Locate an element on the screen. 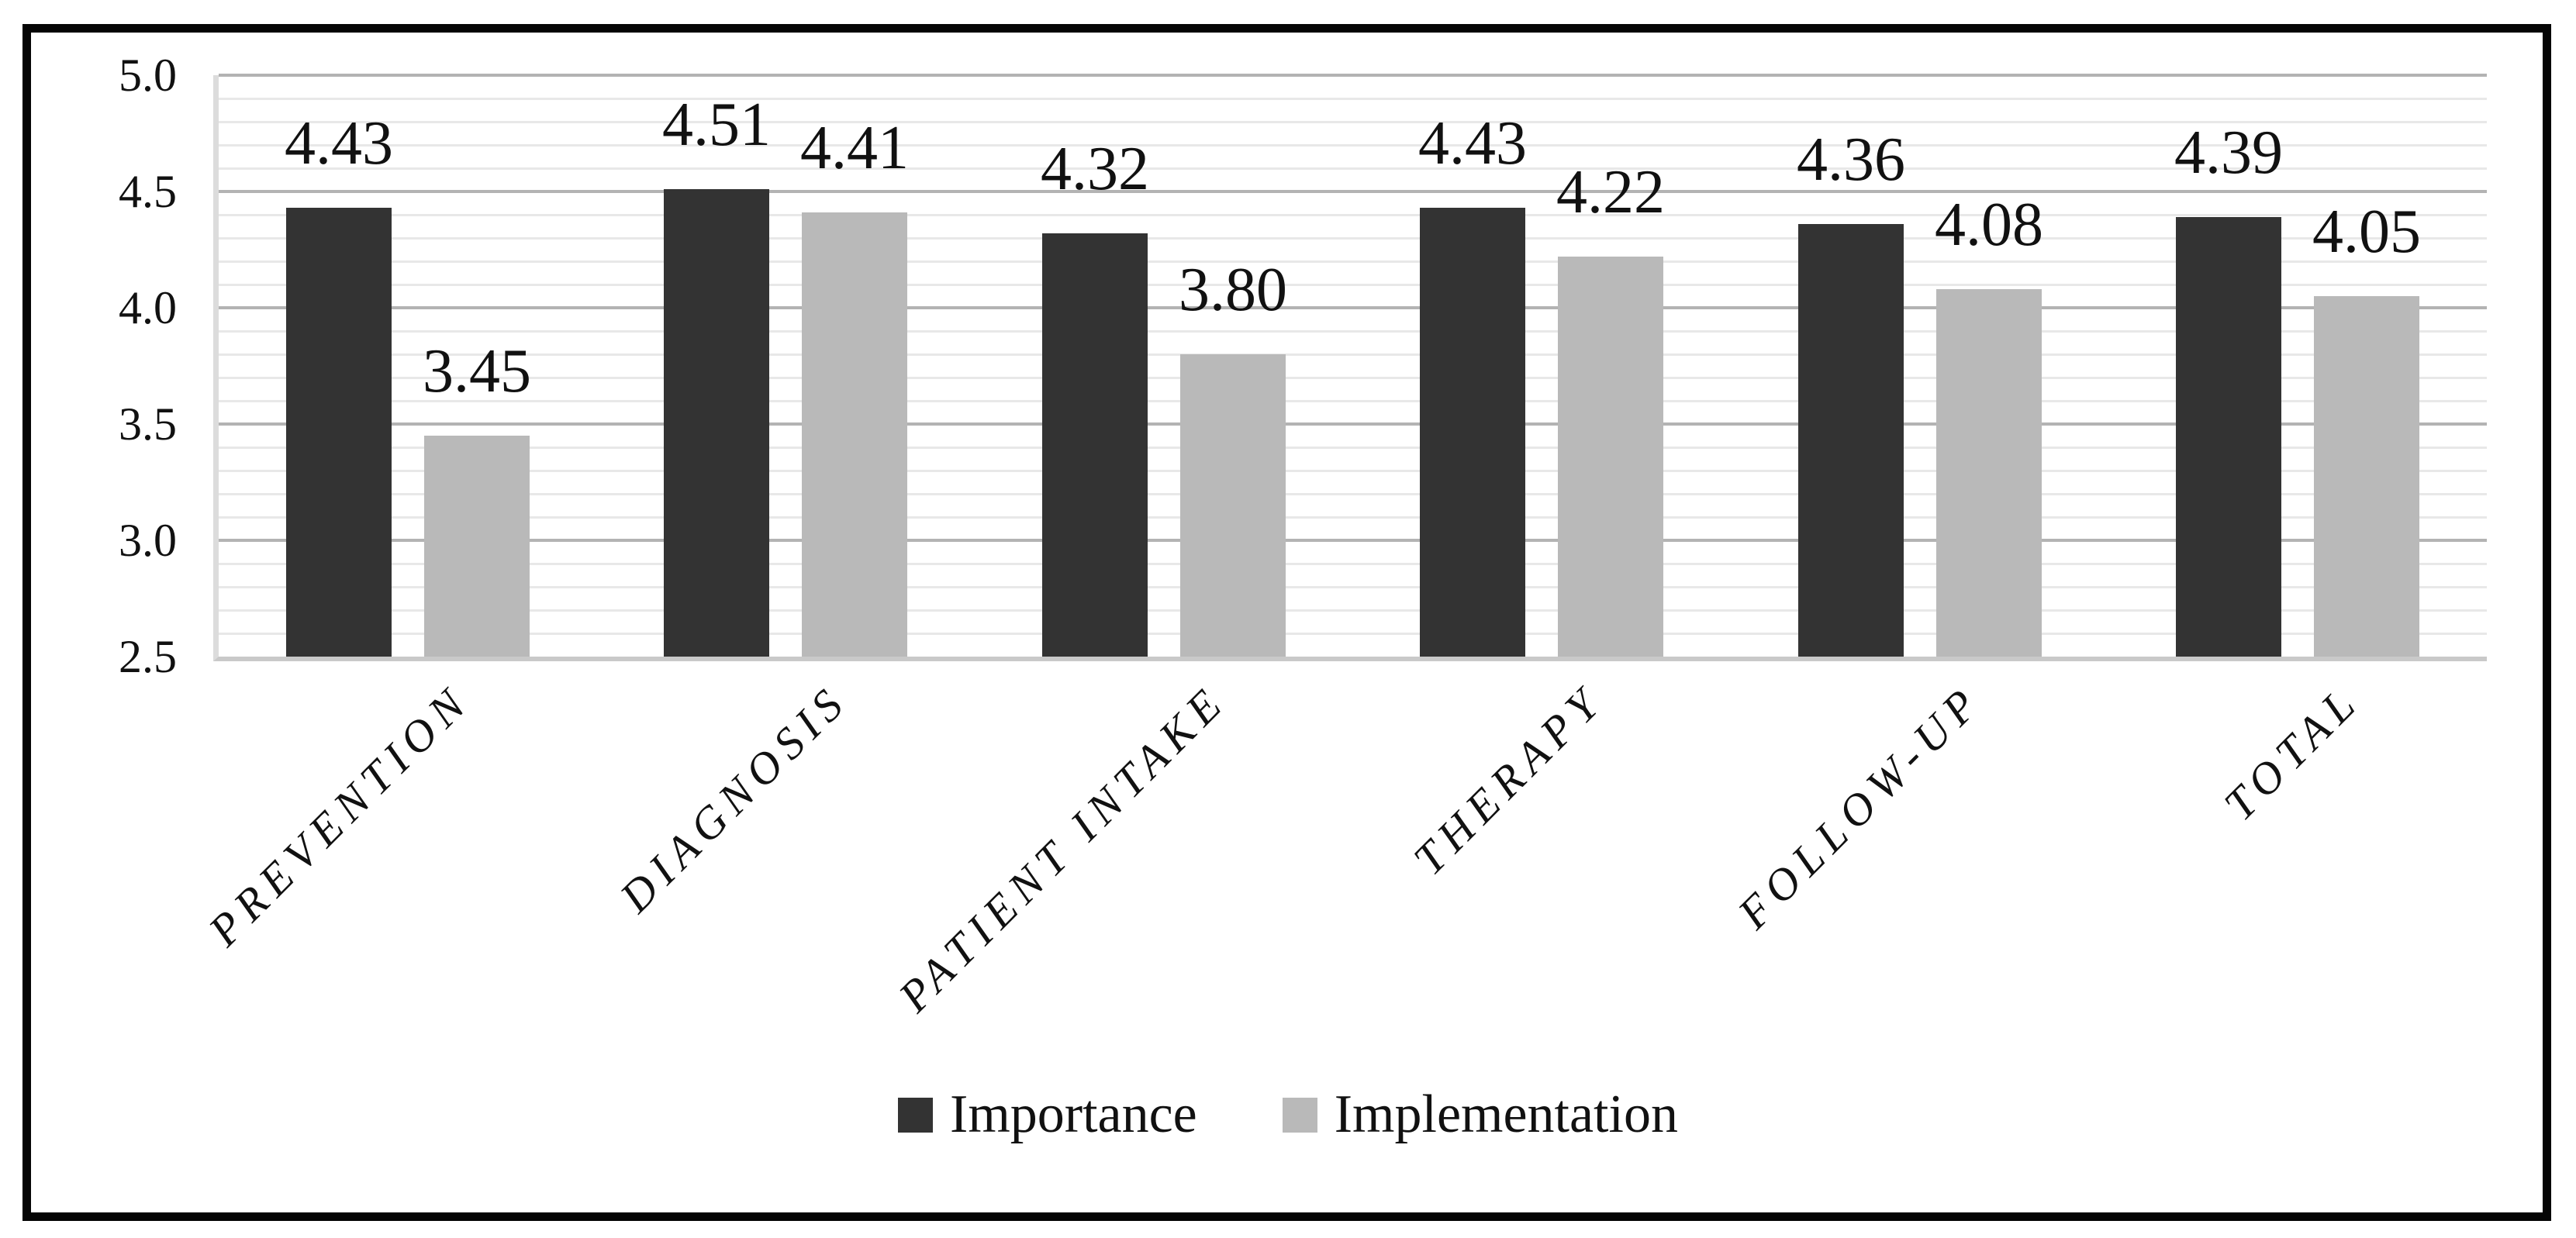 The image size is (2576, 1238). legend: Importance Implementation is located at coordinates (1288, 1114).